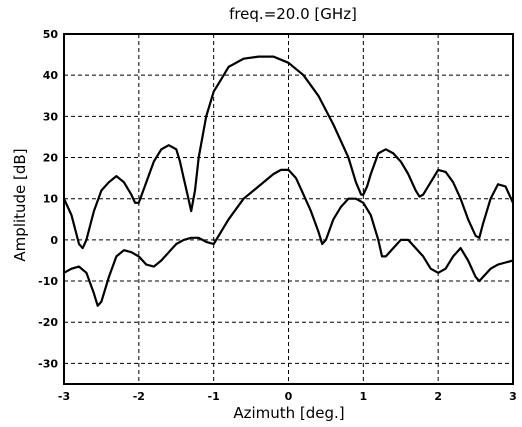 This screenshot has height=427, width=522. Describe the element at coordinates (51, 75) in the screenshot. I see `y-tick-label: 40` at that location.